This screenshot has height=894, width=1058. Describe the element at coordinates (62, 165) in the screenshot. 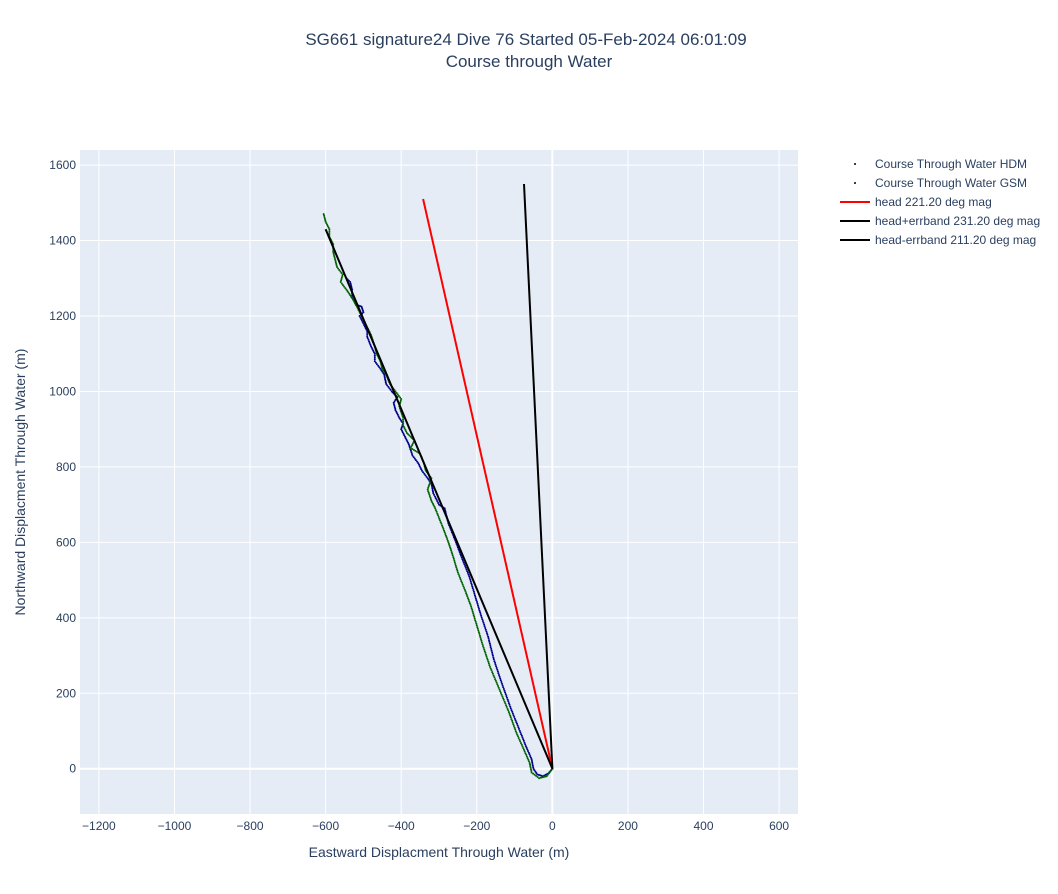

I see `y-tick-label: 1600` at that location.